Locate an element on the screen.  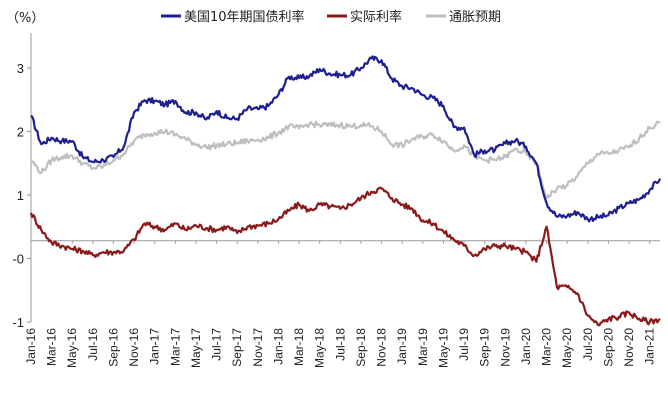
legend-label-real-rate: 实际利率 is located at coordinates (376, 17).